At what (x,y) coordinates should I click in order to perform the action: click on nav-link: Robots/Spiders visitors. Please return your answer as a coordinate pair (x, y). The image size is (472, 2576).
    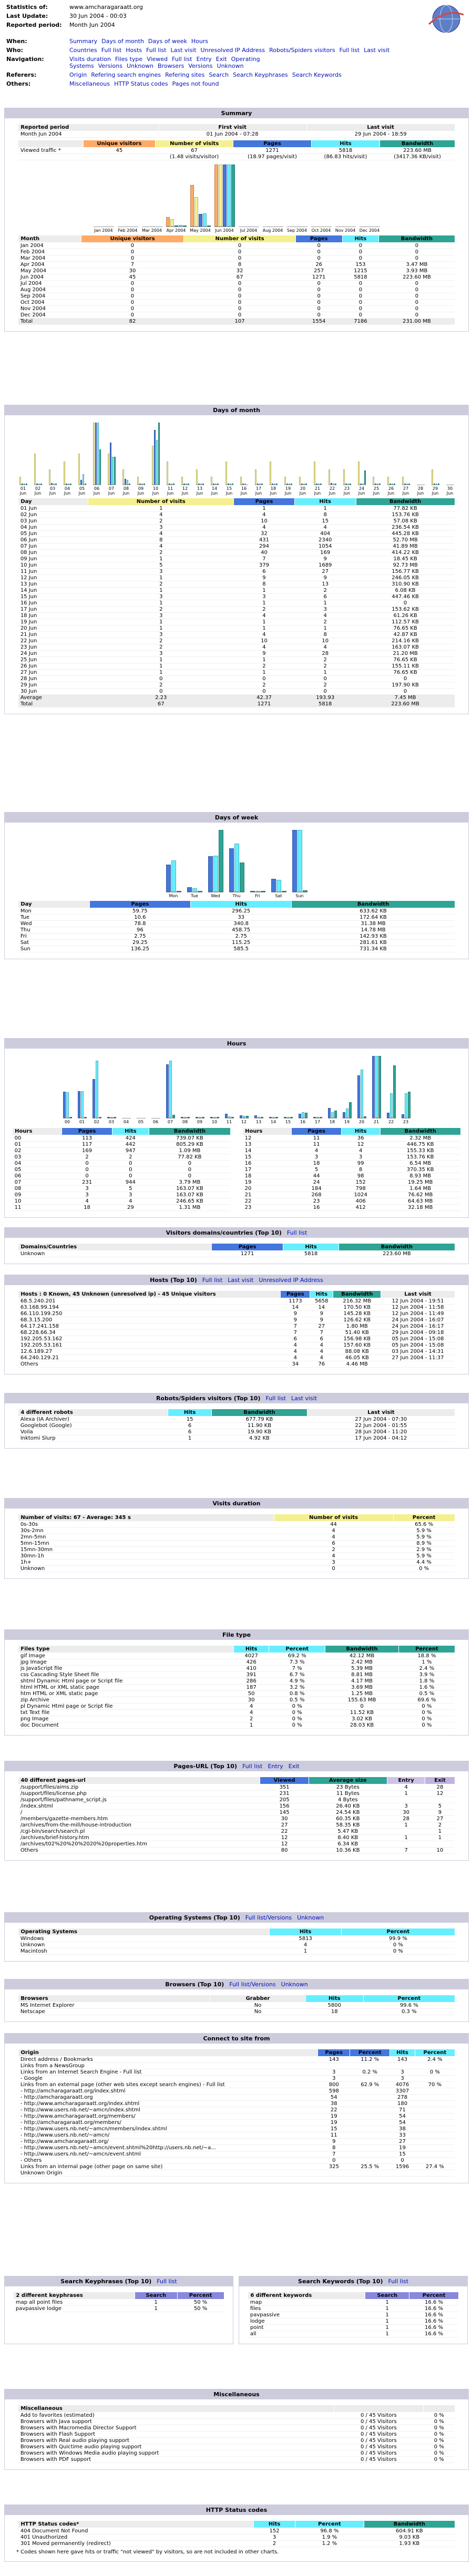
    Looking at the image, I should click on (302, 50).